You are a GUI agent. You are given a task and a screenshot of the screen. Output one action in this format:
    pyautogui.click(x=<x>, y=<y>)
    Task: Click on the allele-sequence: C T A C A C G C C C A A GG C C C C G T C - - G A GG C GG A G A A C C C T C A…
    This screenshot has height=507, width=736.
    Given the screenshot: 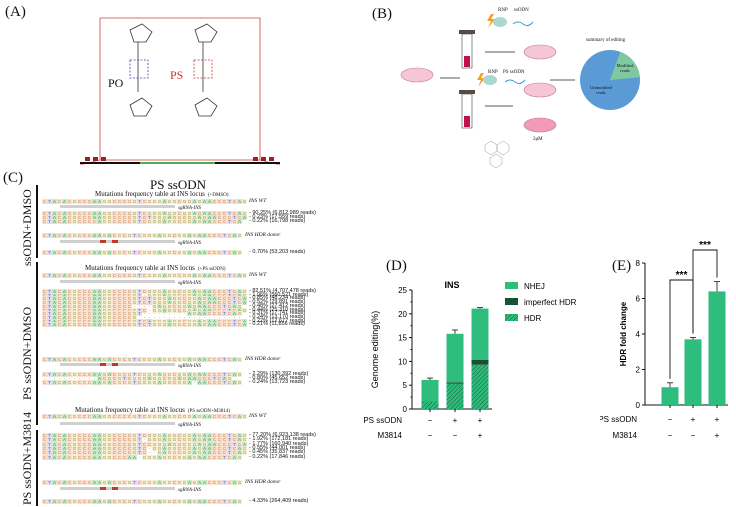 What is the action you would take?
    pyautogui.click(x=144, y=453)
    